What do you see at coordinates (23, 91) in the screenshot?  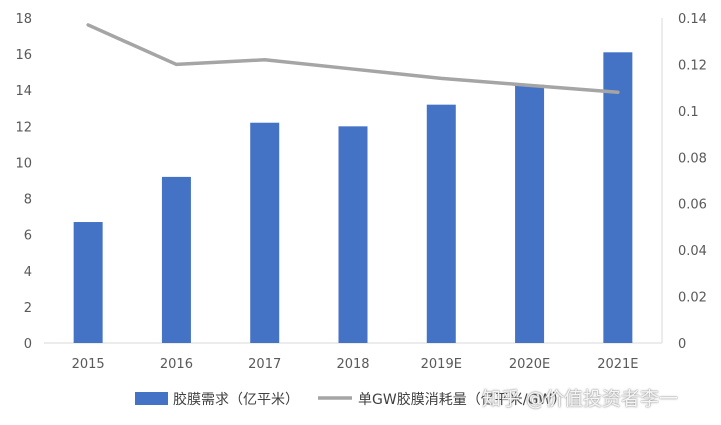 I see `left-tick-label: 14` at bounding box center [23, 91].